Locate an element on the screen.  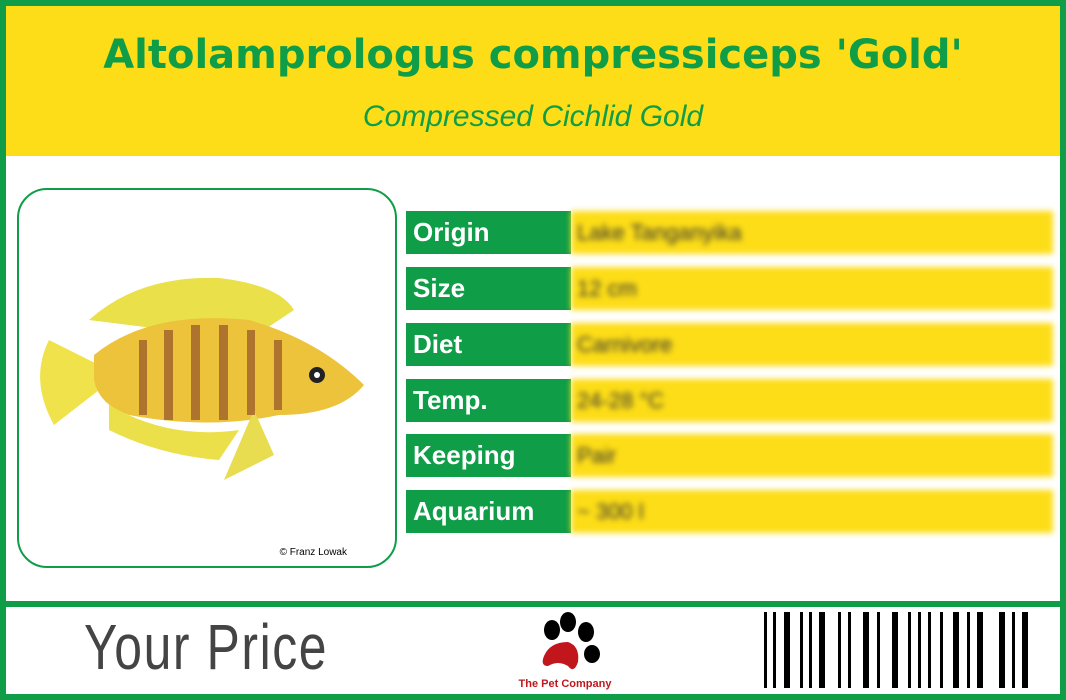
fact-label: Keeping is located at coordinates (488, 455).